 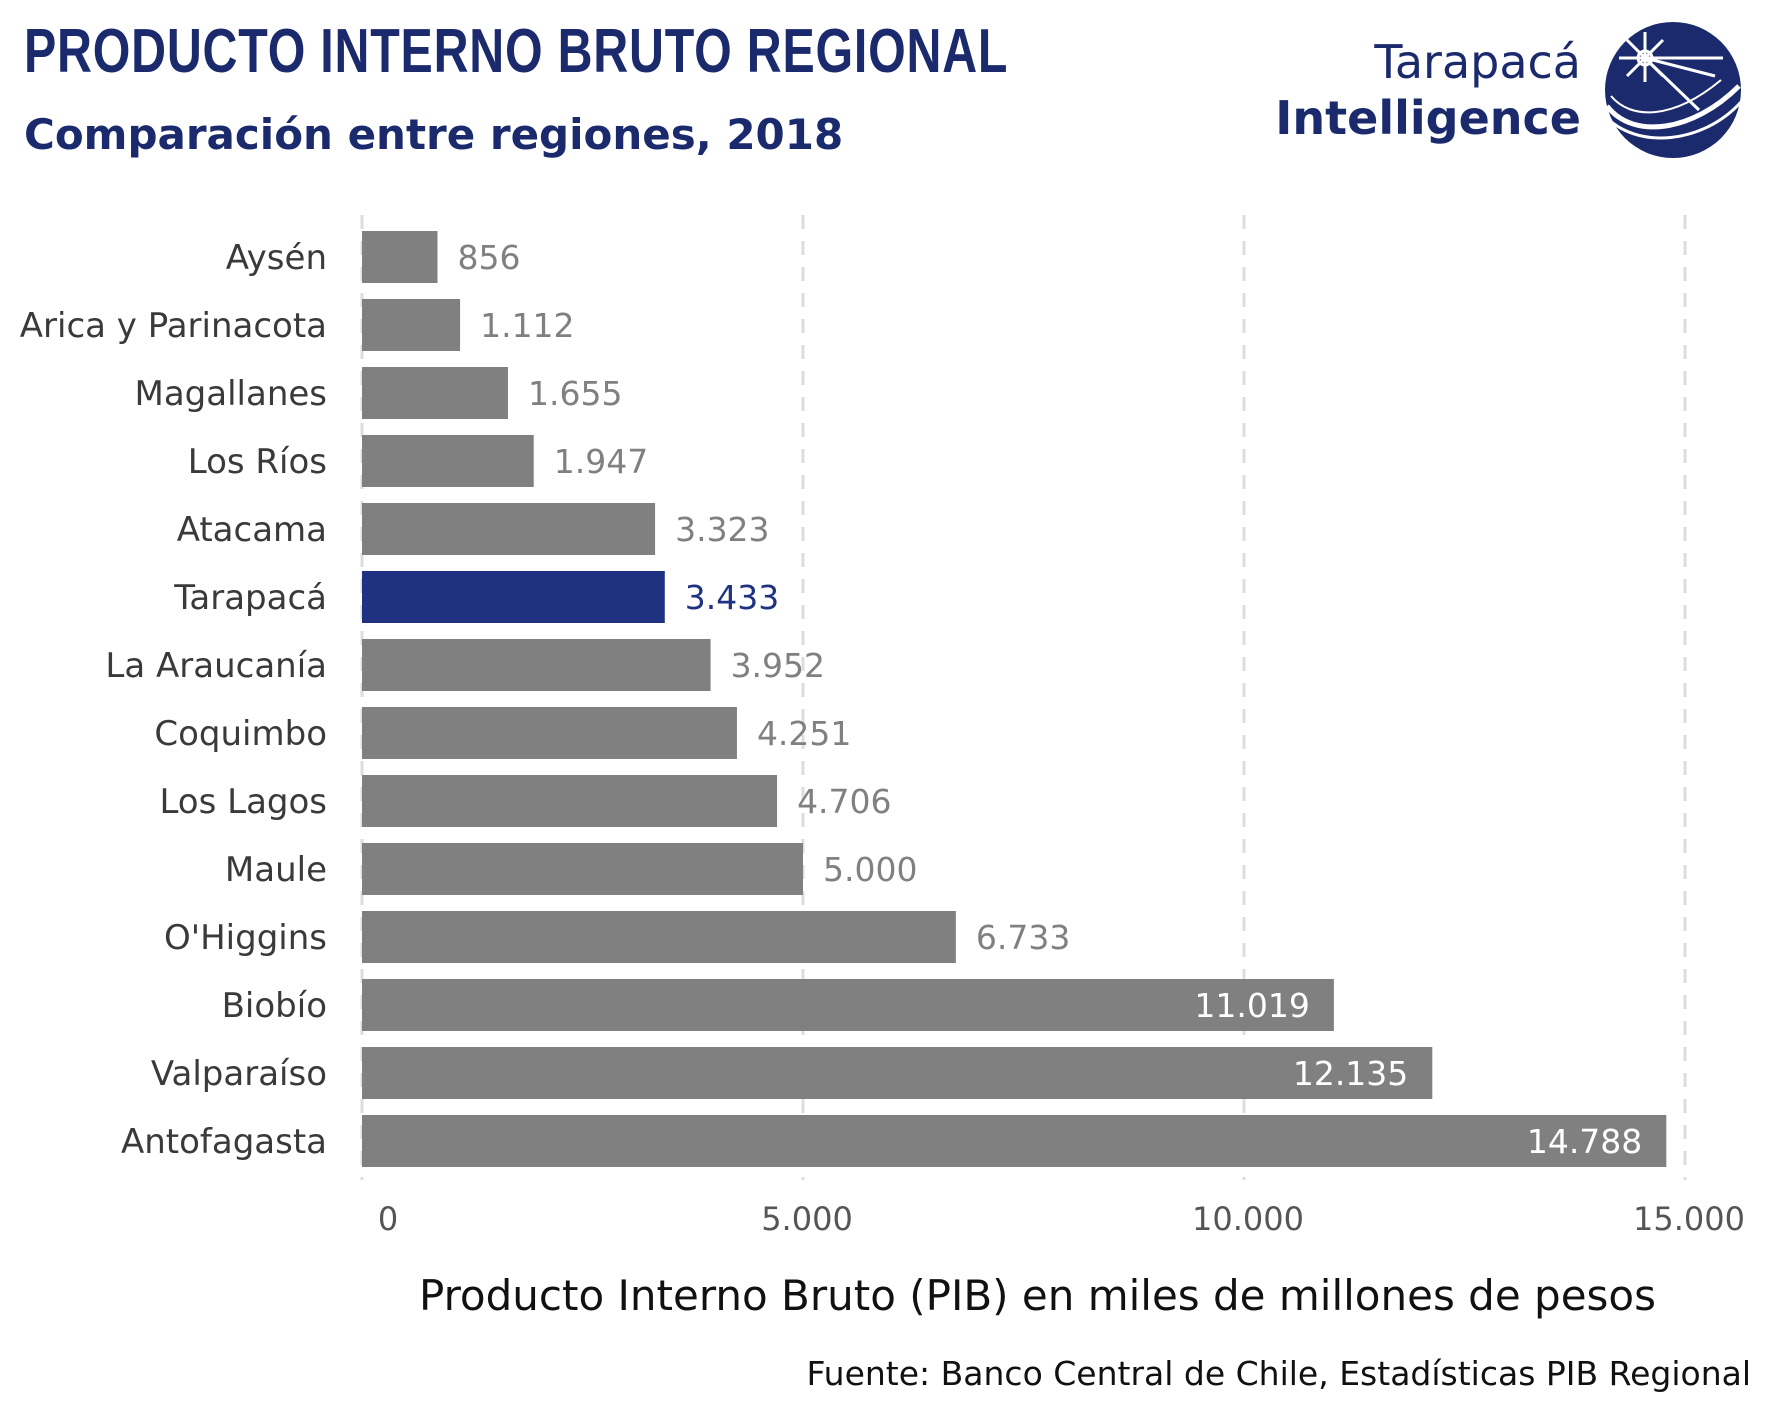 I want to click on brand-logo: Tarapacá Intelligence, so click(x=1509, y=90).